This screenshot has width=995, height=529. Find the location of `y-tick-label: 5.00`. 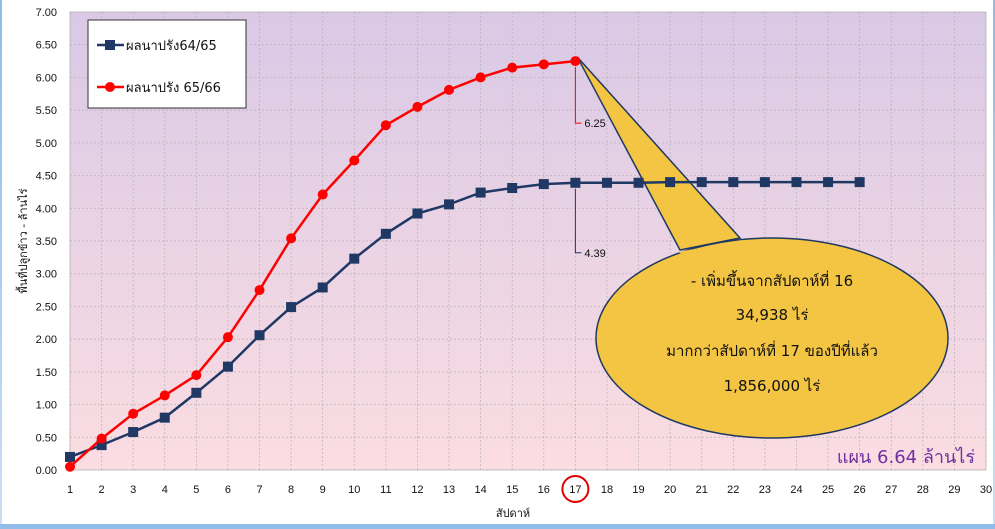

y-tick-label: 5.00 is located at coordinates (46, 144).